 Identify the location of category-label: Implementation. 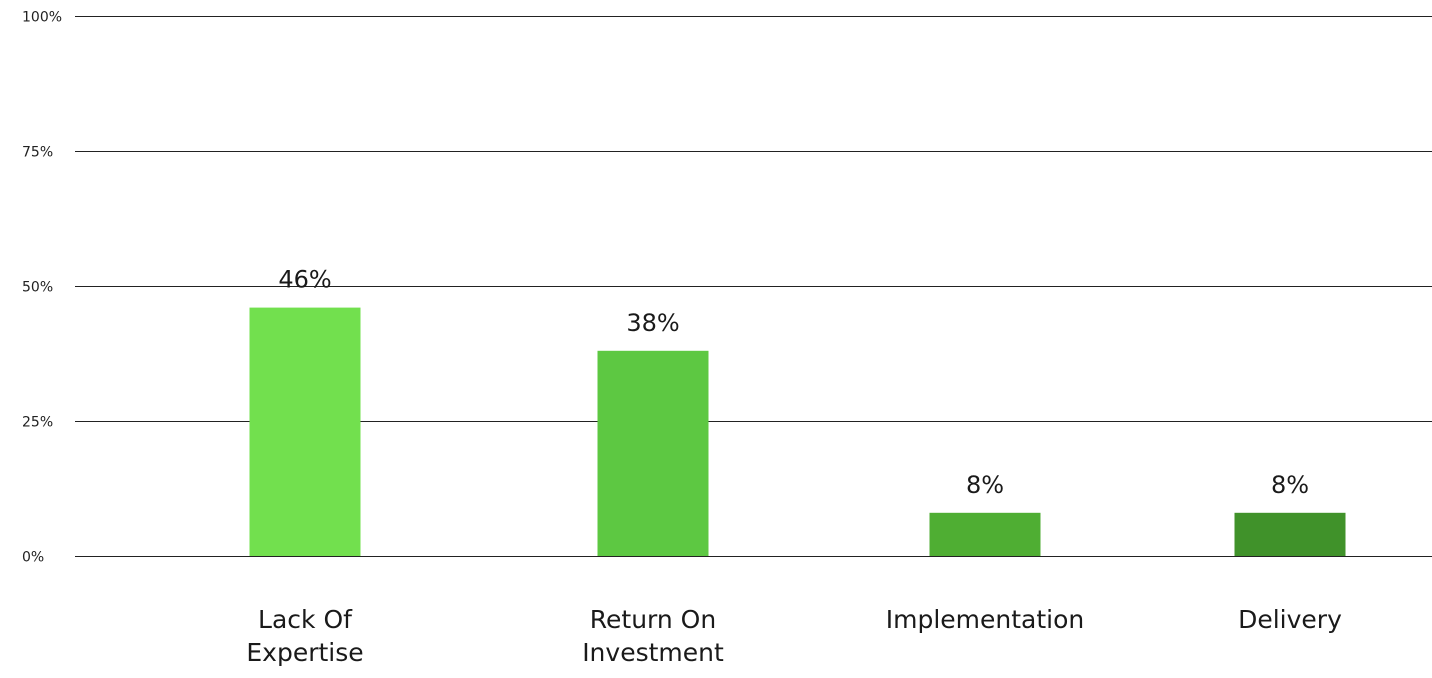
(985, 619).